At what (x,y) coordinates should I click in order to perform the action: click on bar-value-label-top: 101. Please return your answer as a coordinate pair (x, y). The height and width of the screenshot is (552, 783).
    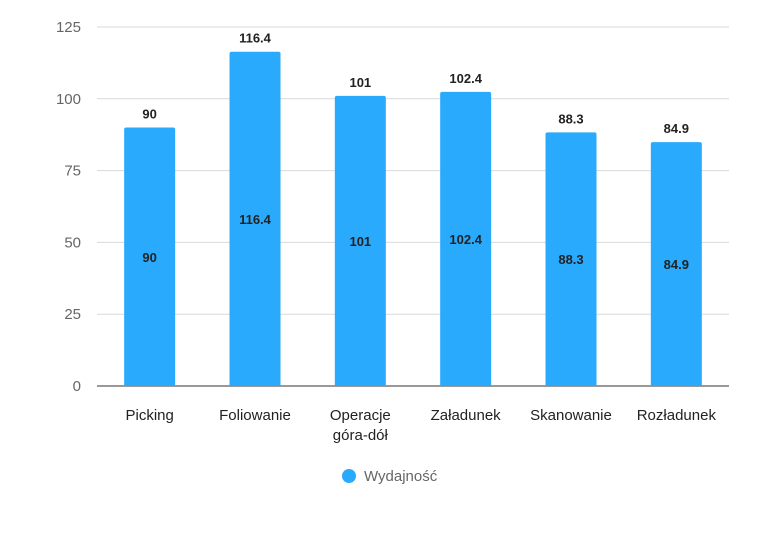
    Looking at the image, I should click on (360, 82).